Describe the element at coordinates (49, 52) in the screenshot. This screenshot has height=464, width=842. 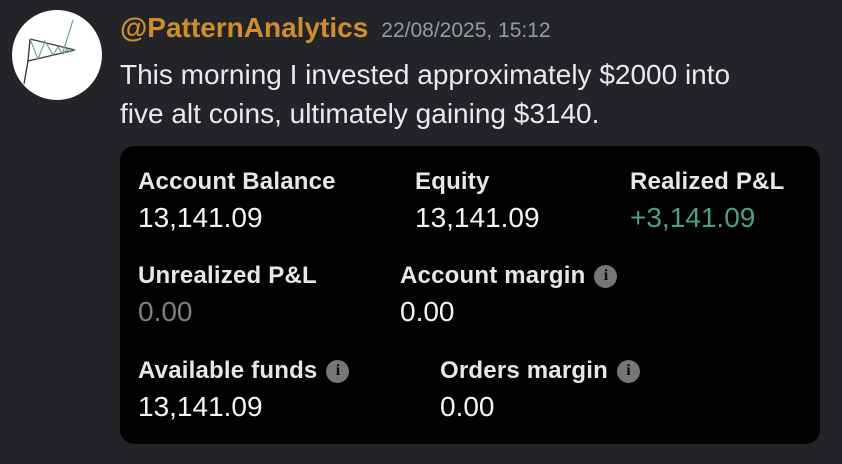
I see `triangle-pattern-chart-icon` at that location.